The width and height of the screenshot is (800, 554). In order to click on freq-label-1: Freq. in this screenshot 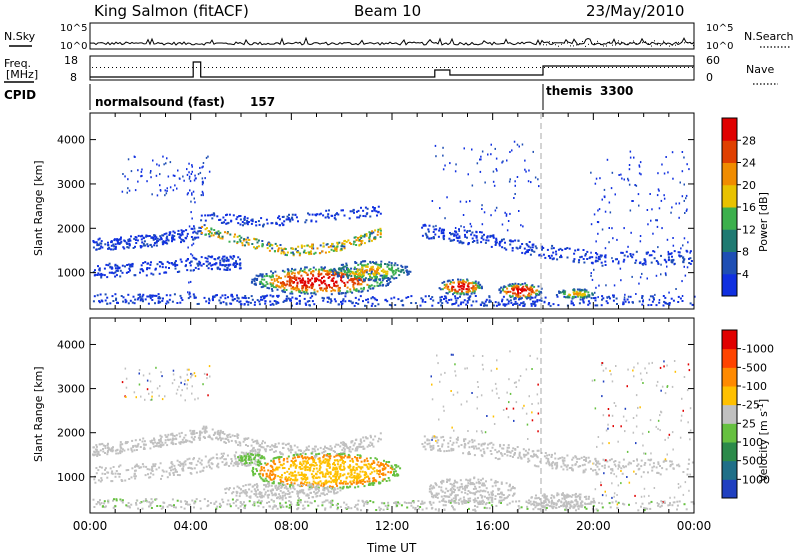, I will do `click(17, 63)`.